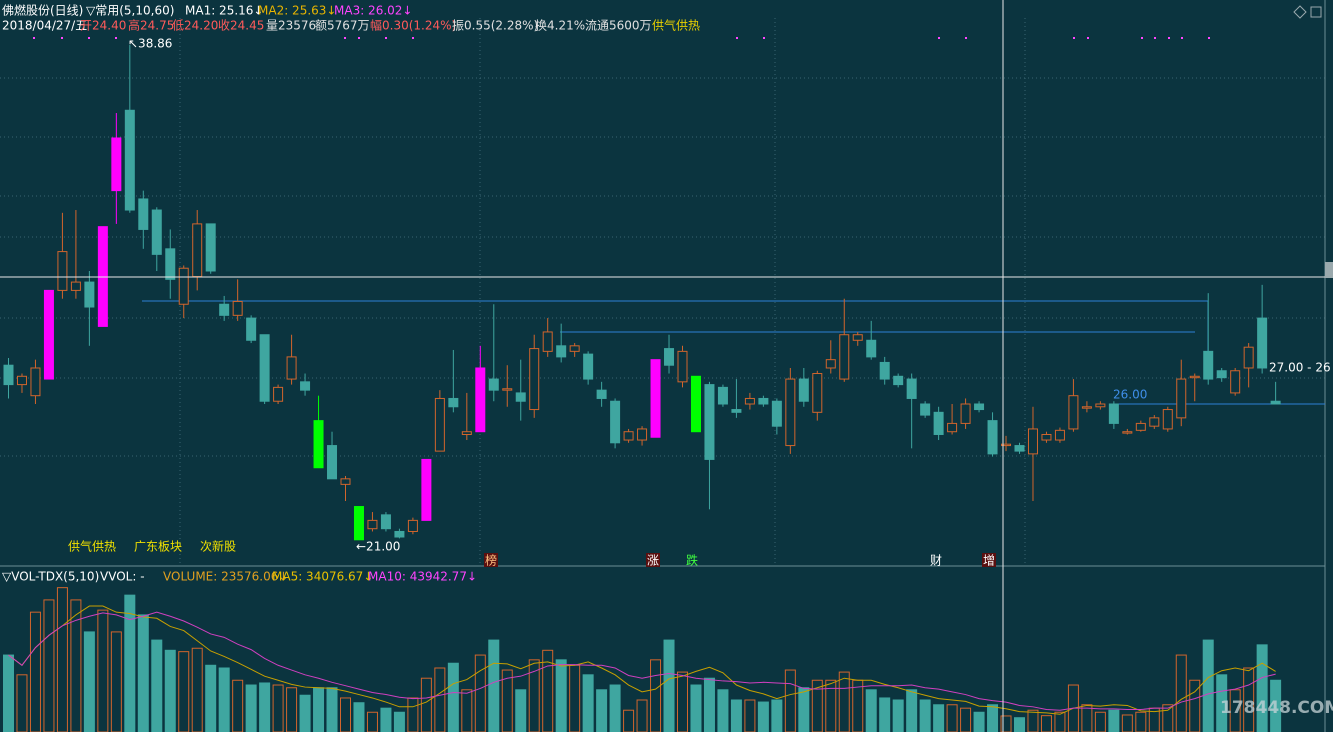 The height and width of the screenshot is (732, 1333). Describe the element at coordinates (297, 11) in the screenshot. I see `header-item: MA2: 25.63↓` at that location.